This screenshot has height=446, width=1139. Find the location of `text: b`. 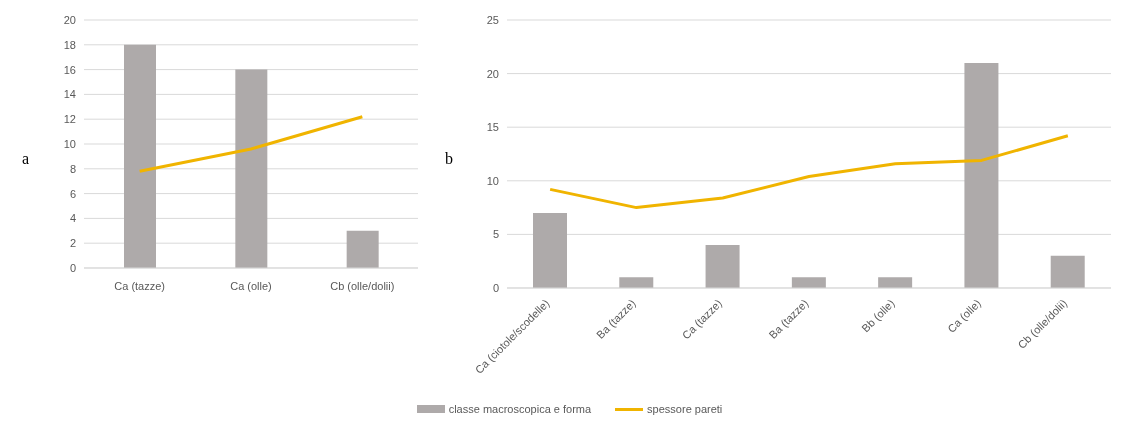

text: b is located at coordinates (449, 159).